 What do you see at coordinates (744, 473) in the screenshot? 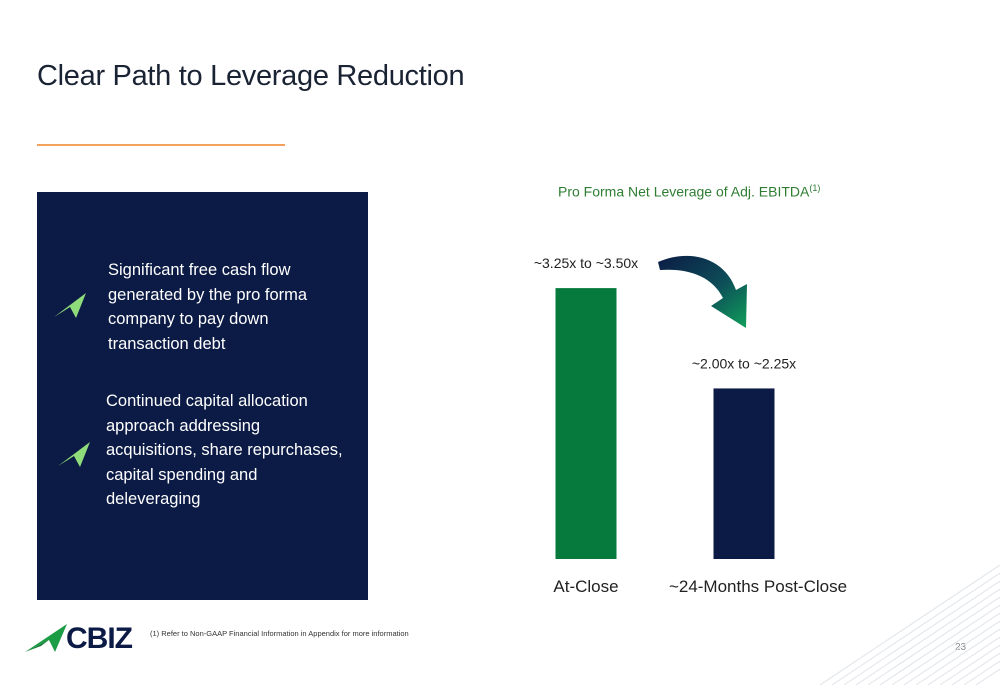
I see `bar-post-close` at bounding box center [744, 473].